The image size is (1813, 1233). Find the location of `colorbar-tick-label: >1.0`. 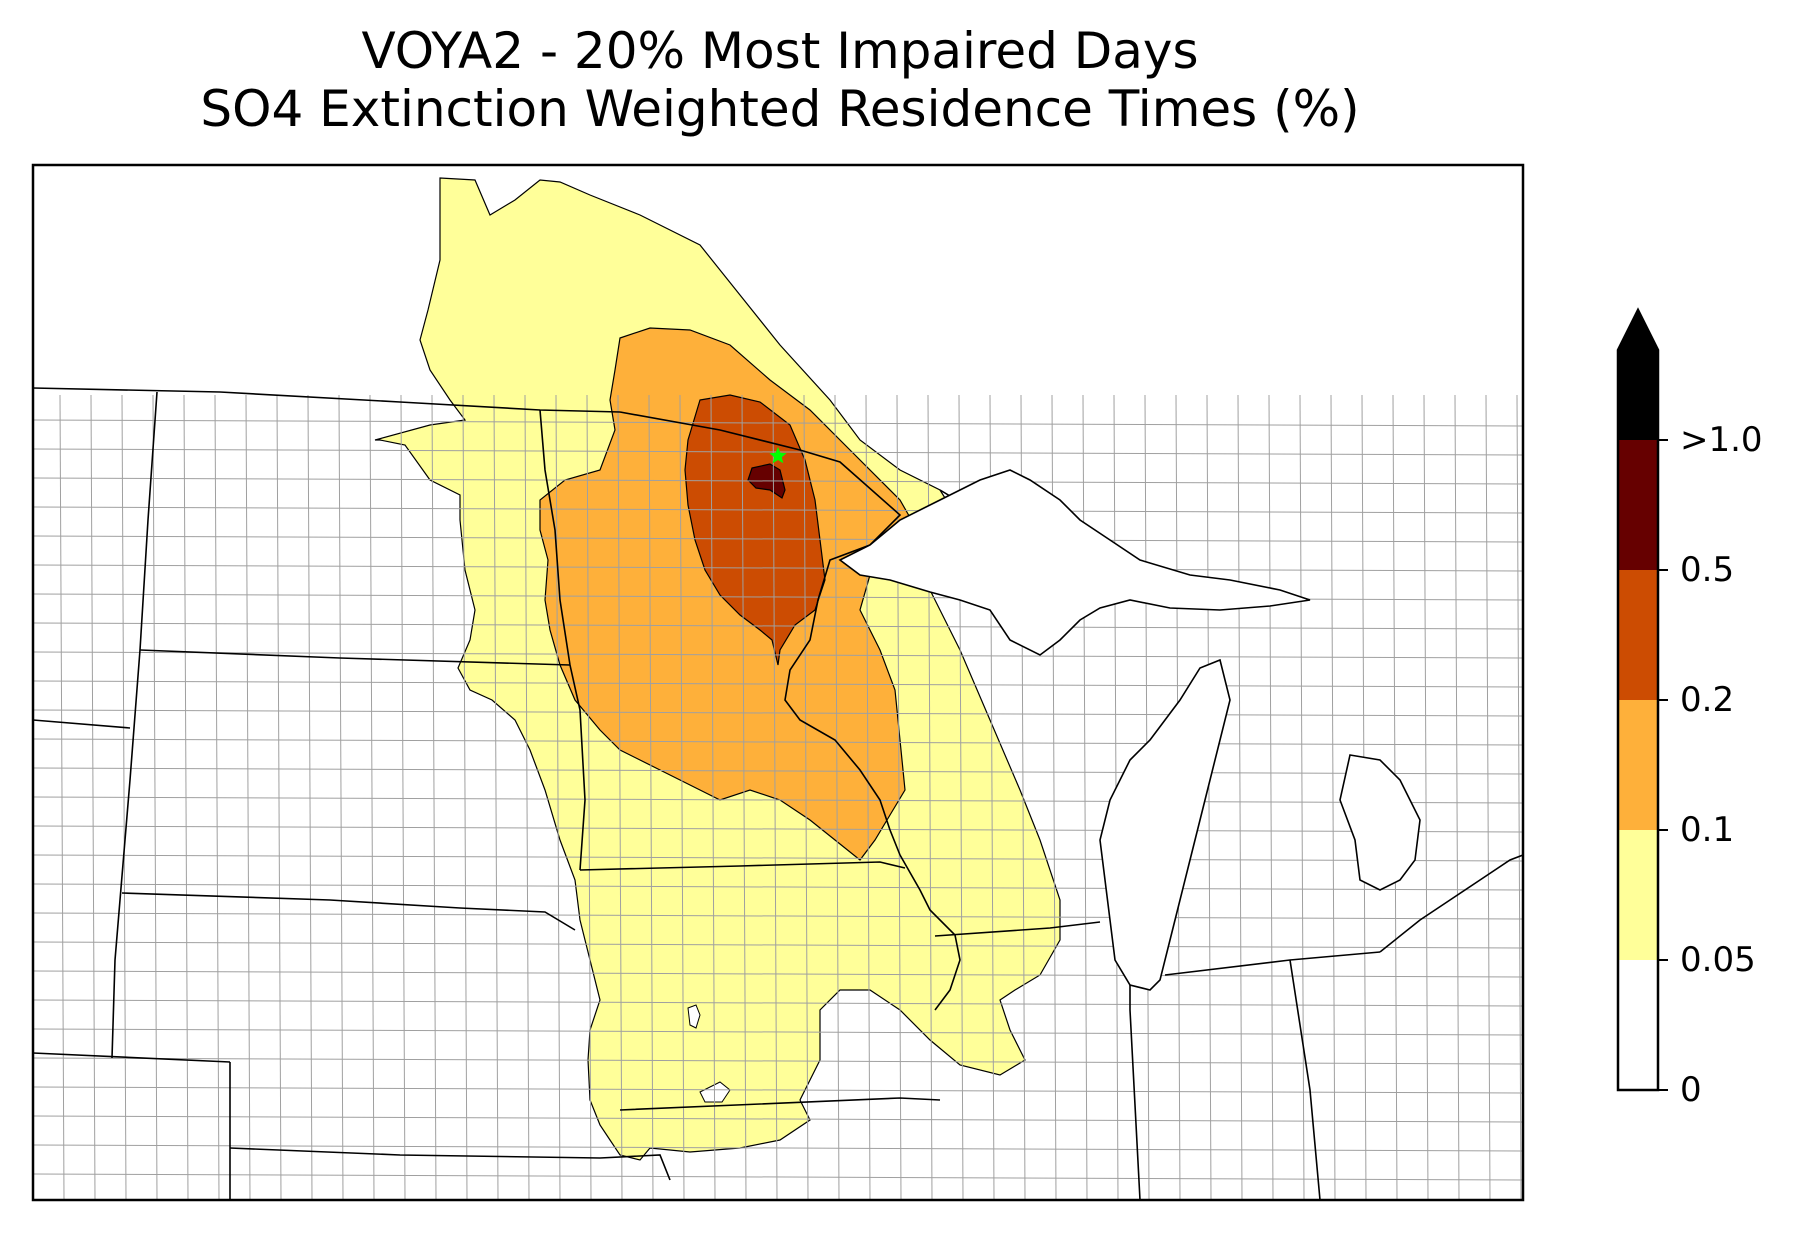

colorbar-tick-label: >1.0 is located at coordinates (1721, 440).